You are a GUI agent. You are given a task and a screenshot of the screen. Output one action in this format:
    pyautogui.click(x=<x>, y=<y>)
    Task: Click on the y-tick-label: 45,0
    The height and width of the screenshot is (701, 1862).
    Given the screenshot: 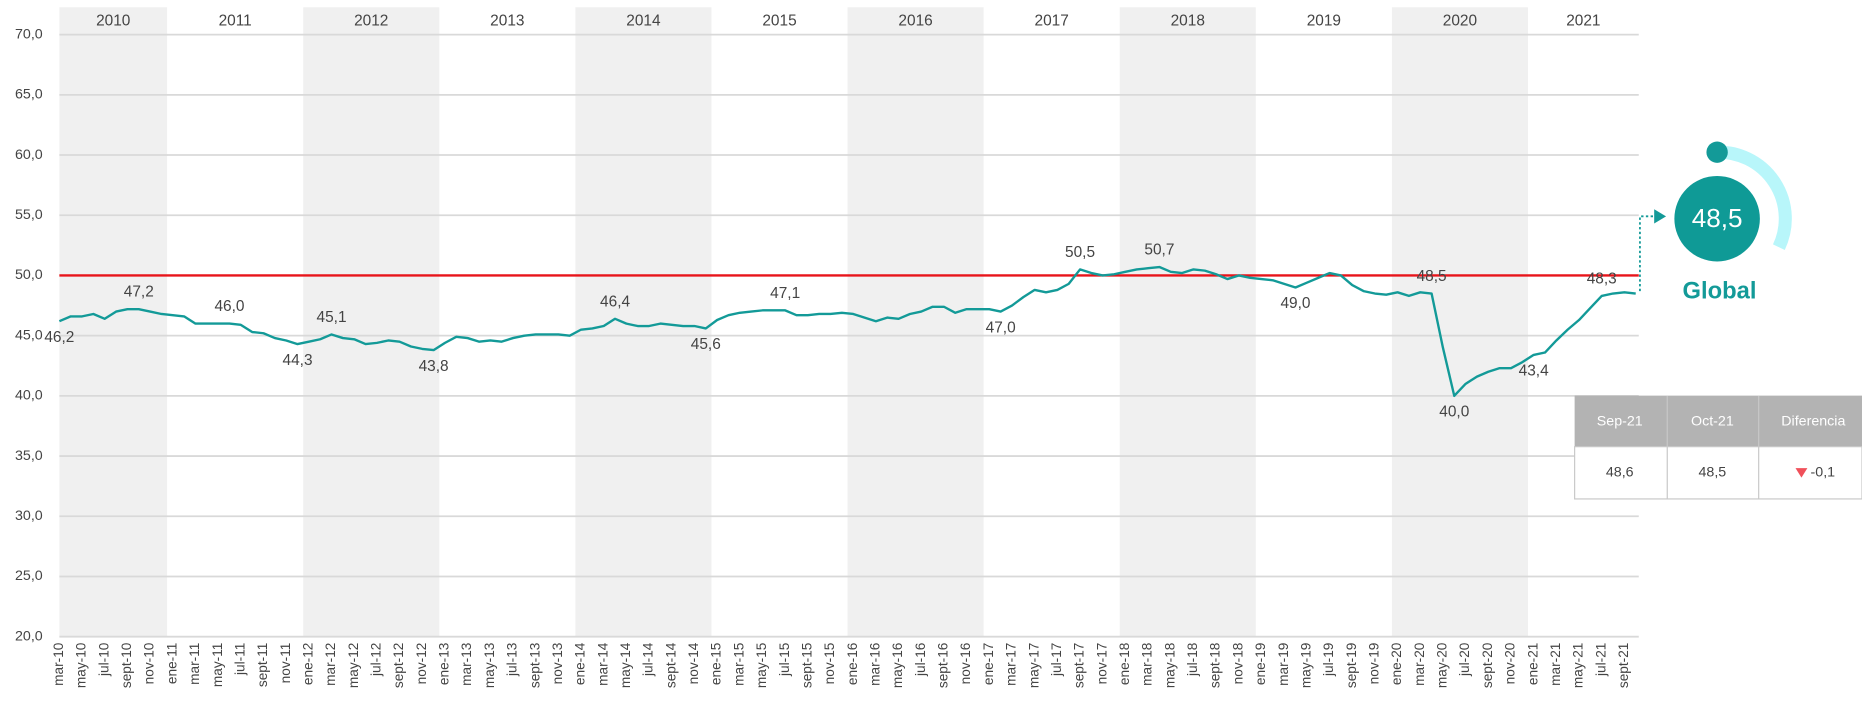 What is the action you would take?
    pyautogui.click(x=29, y=335)
    